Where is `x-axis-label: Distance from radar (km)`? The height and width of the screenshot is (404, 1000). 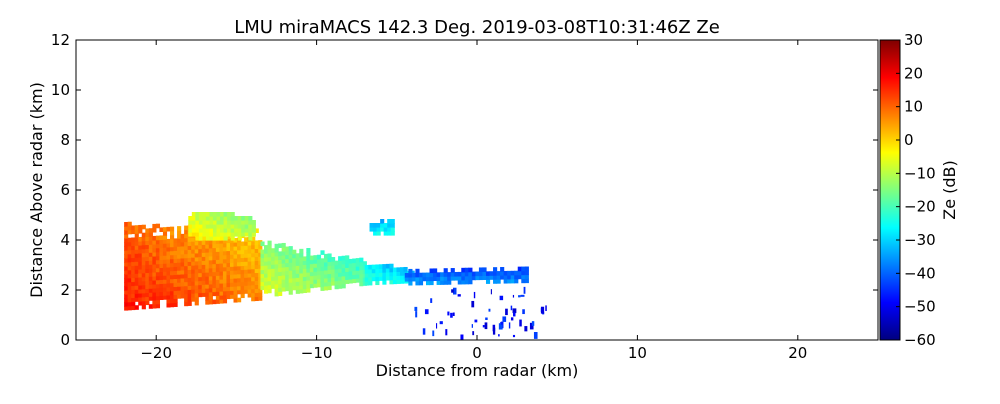
x-axis-label: Distance from radar (km) is located at coordinates (477, 370).